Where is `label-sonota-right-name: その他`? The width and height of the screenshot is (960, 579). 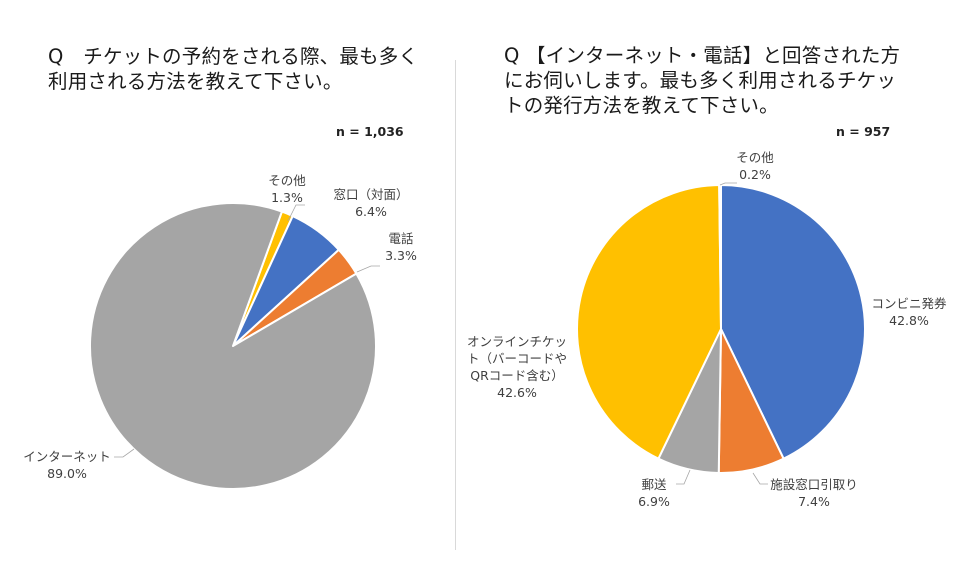
label-sonota-right-name: その他 is located at coordinates (755, 157).